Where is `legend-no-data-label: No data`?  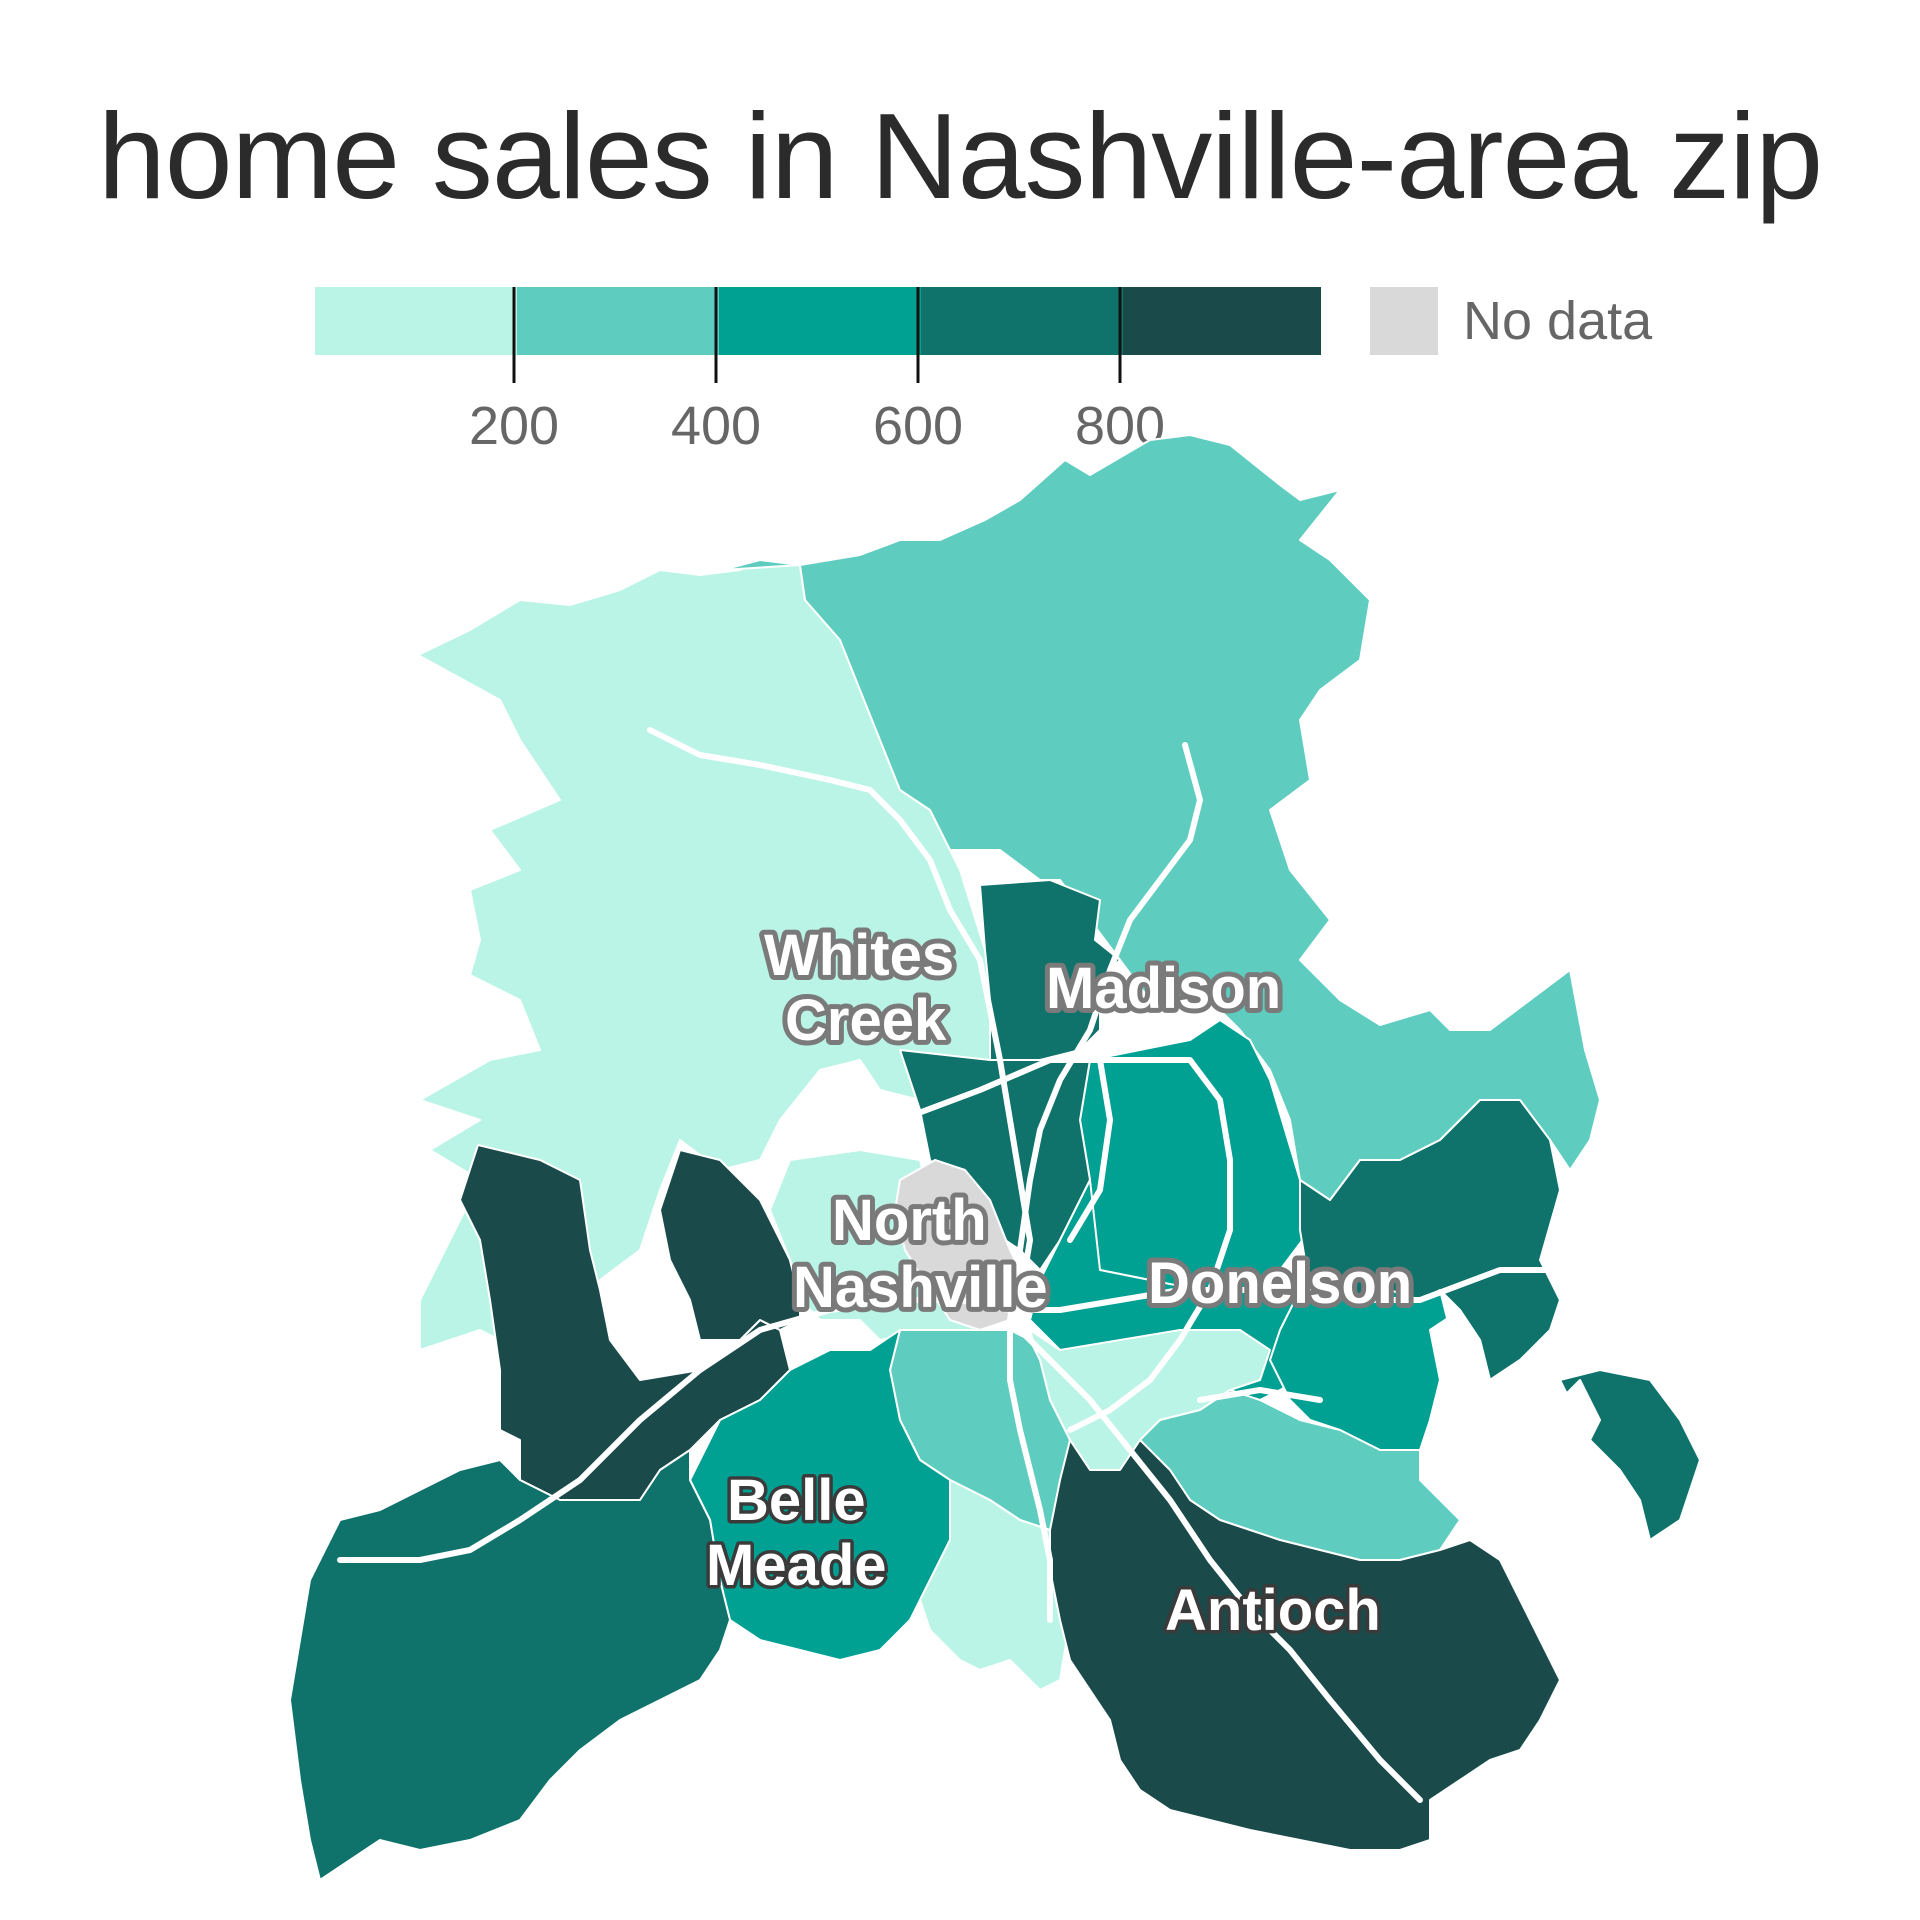 legend-no-data-label: No data is located at coordinates (1558, 321).